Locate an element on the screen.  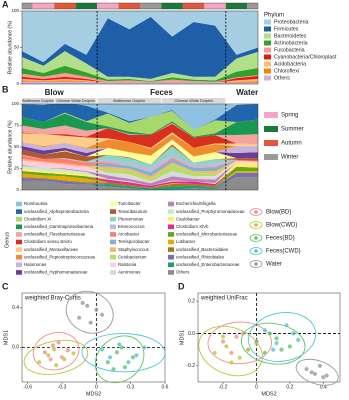
frame is located at coordinates (93, 337).